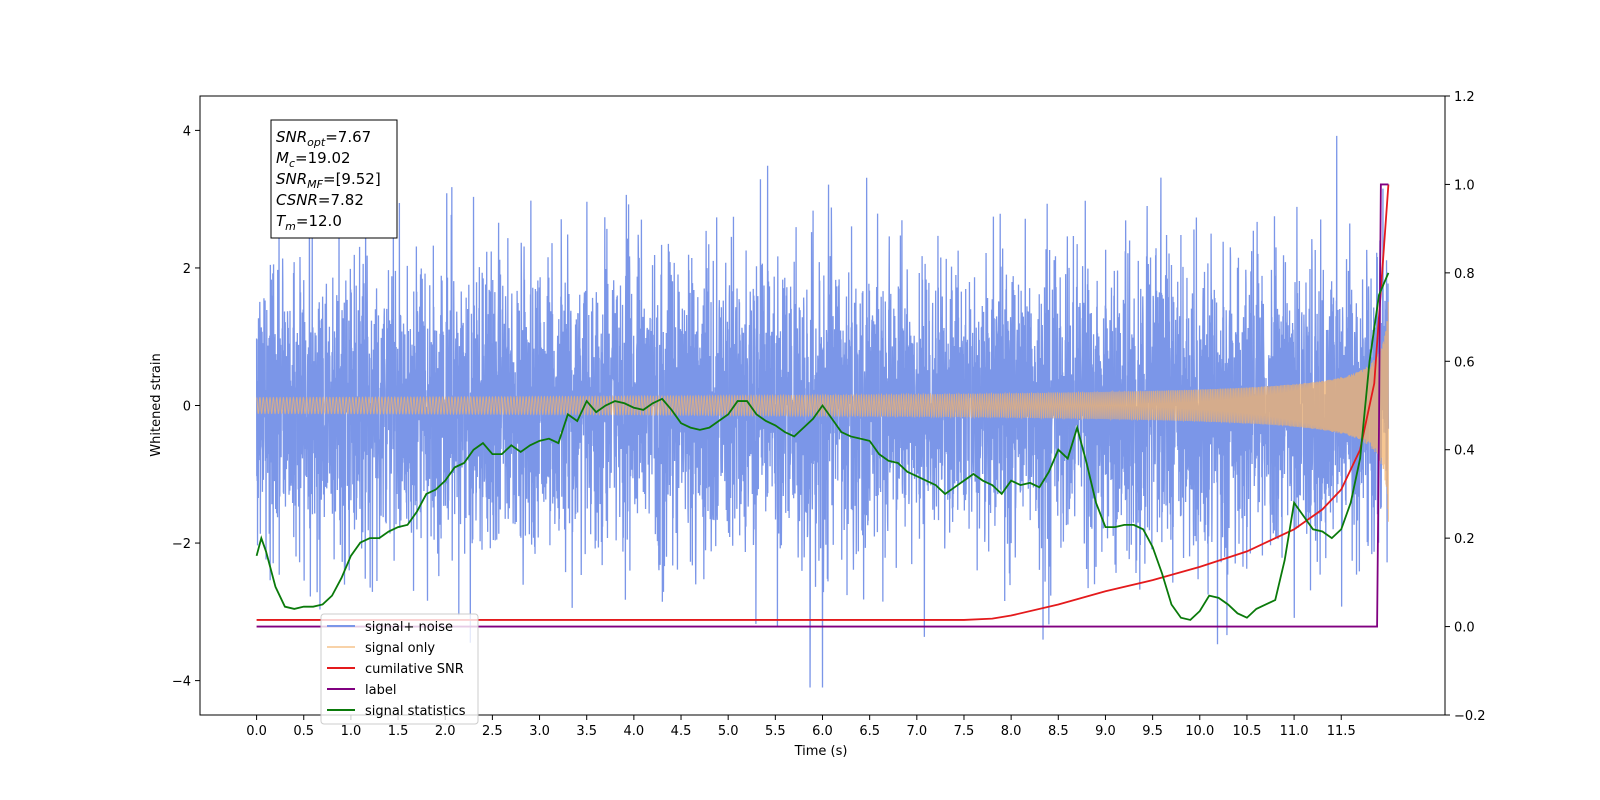 This screenshot has height=800, width=1600. I want to click on x-tick-label: 2.0, so click(445, 731).